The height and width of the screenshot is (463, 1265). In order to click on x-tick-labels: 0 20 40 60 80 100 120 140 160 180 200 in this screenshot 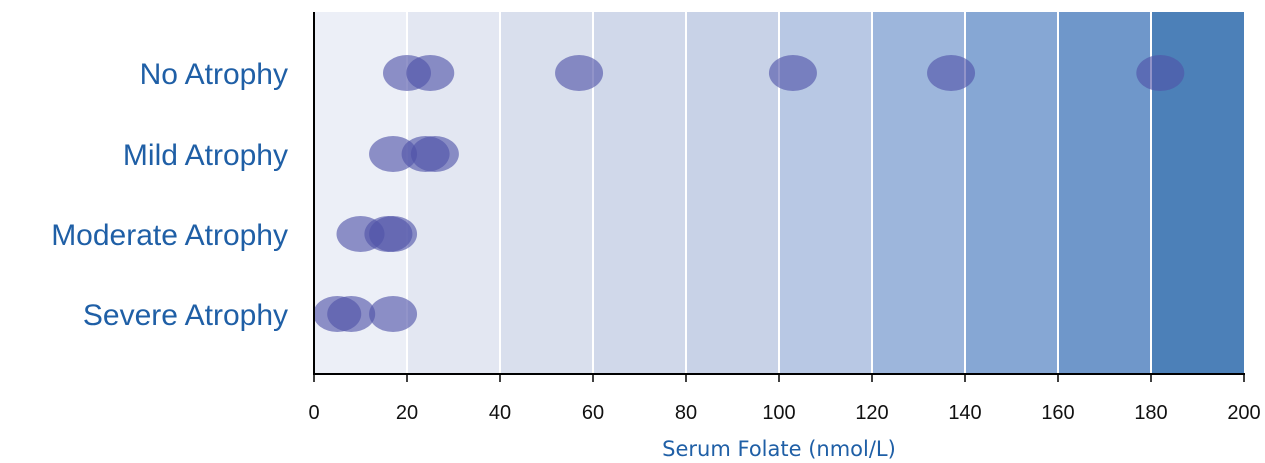, I will do `click(784, 399)`.